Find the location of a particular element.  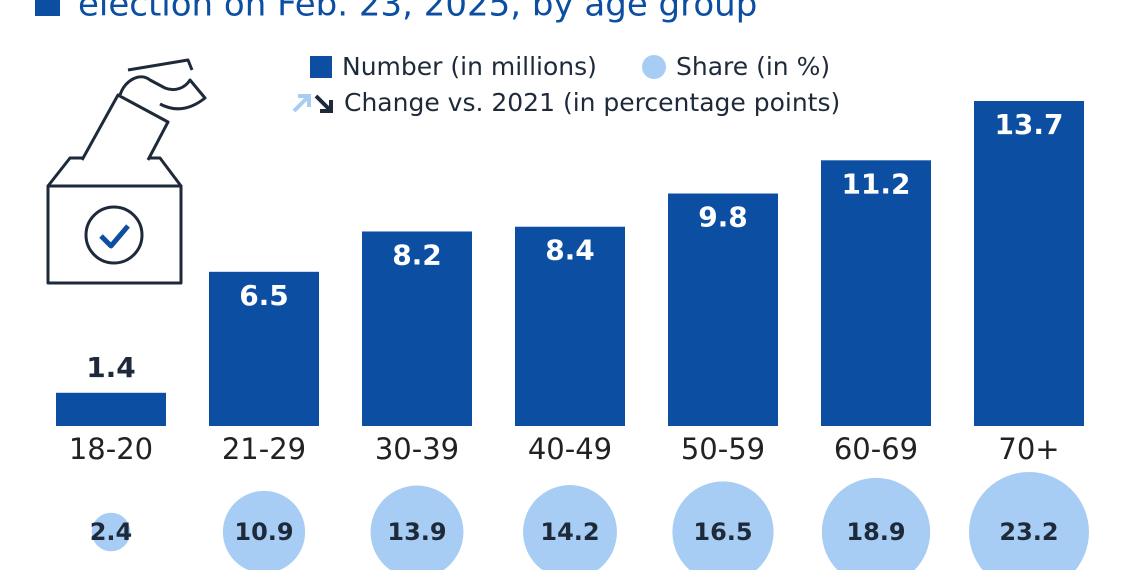

x-tick-label: 70+ is located at coordinates (1028, 449).